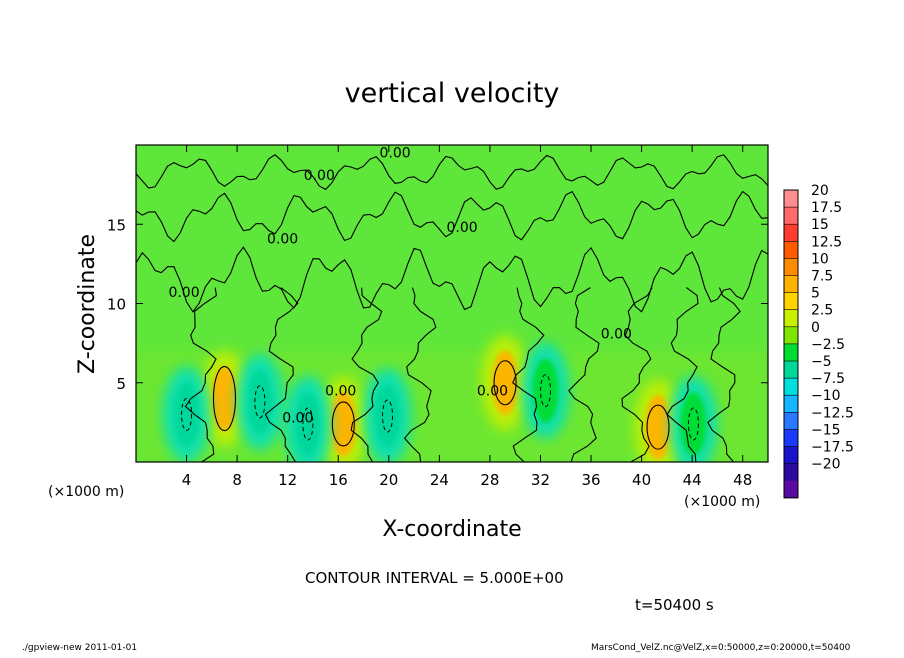 Image resolution: width=904 pixels, height=658 pixels. Describe the element at coordinates (452, 93) in the screenshot. I see `chart-title: vertical velocity` at that location.